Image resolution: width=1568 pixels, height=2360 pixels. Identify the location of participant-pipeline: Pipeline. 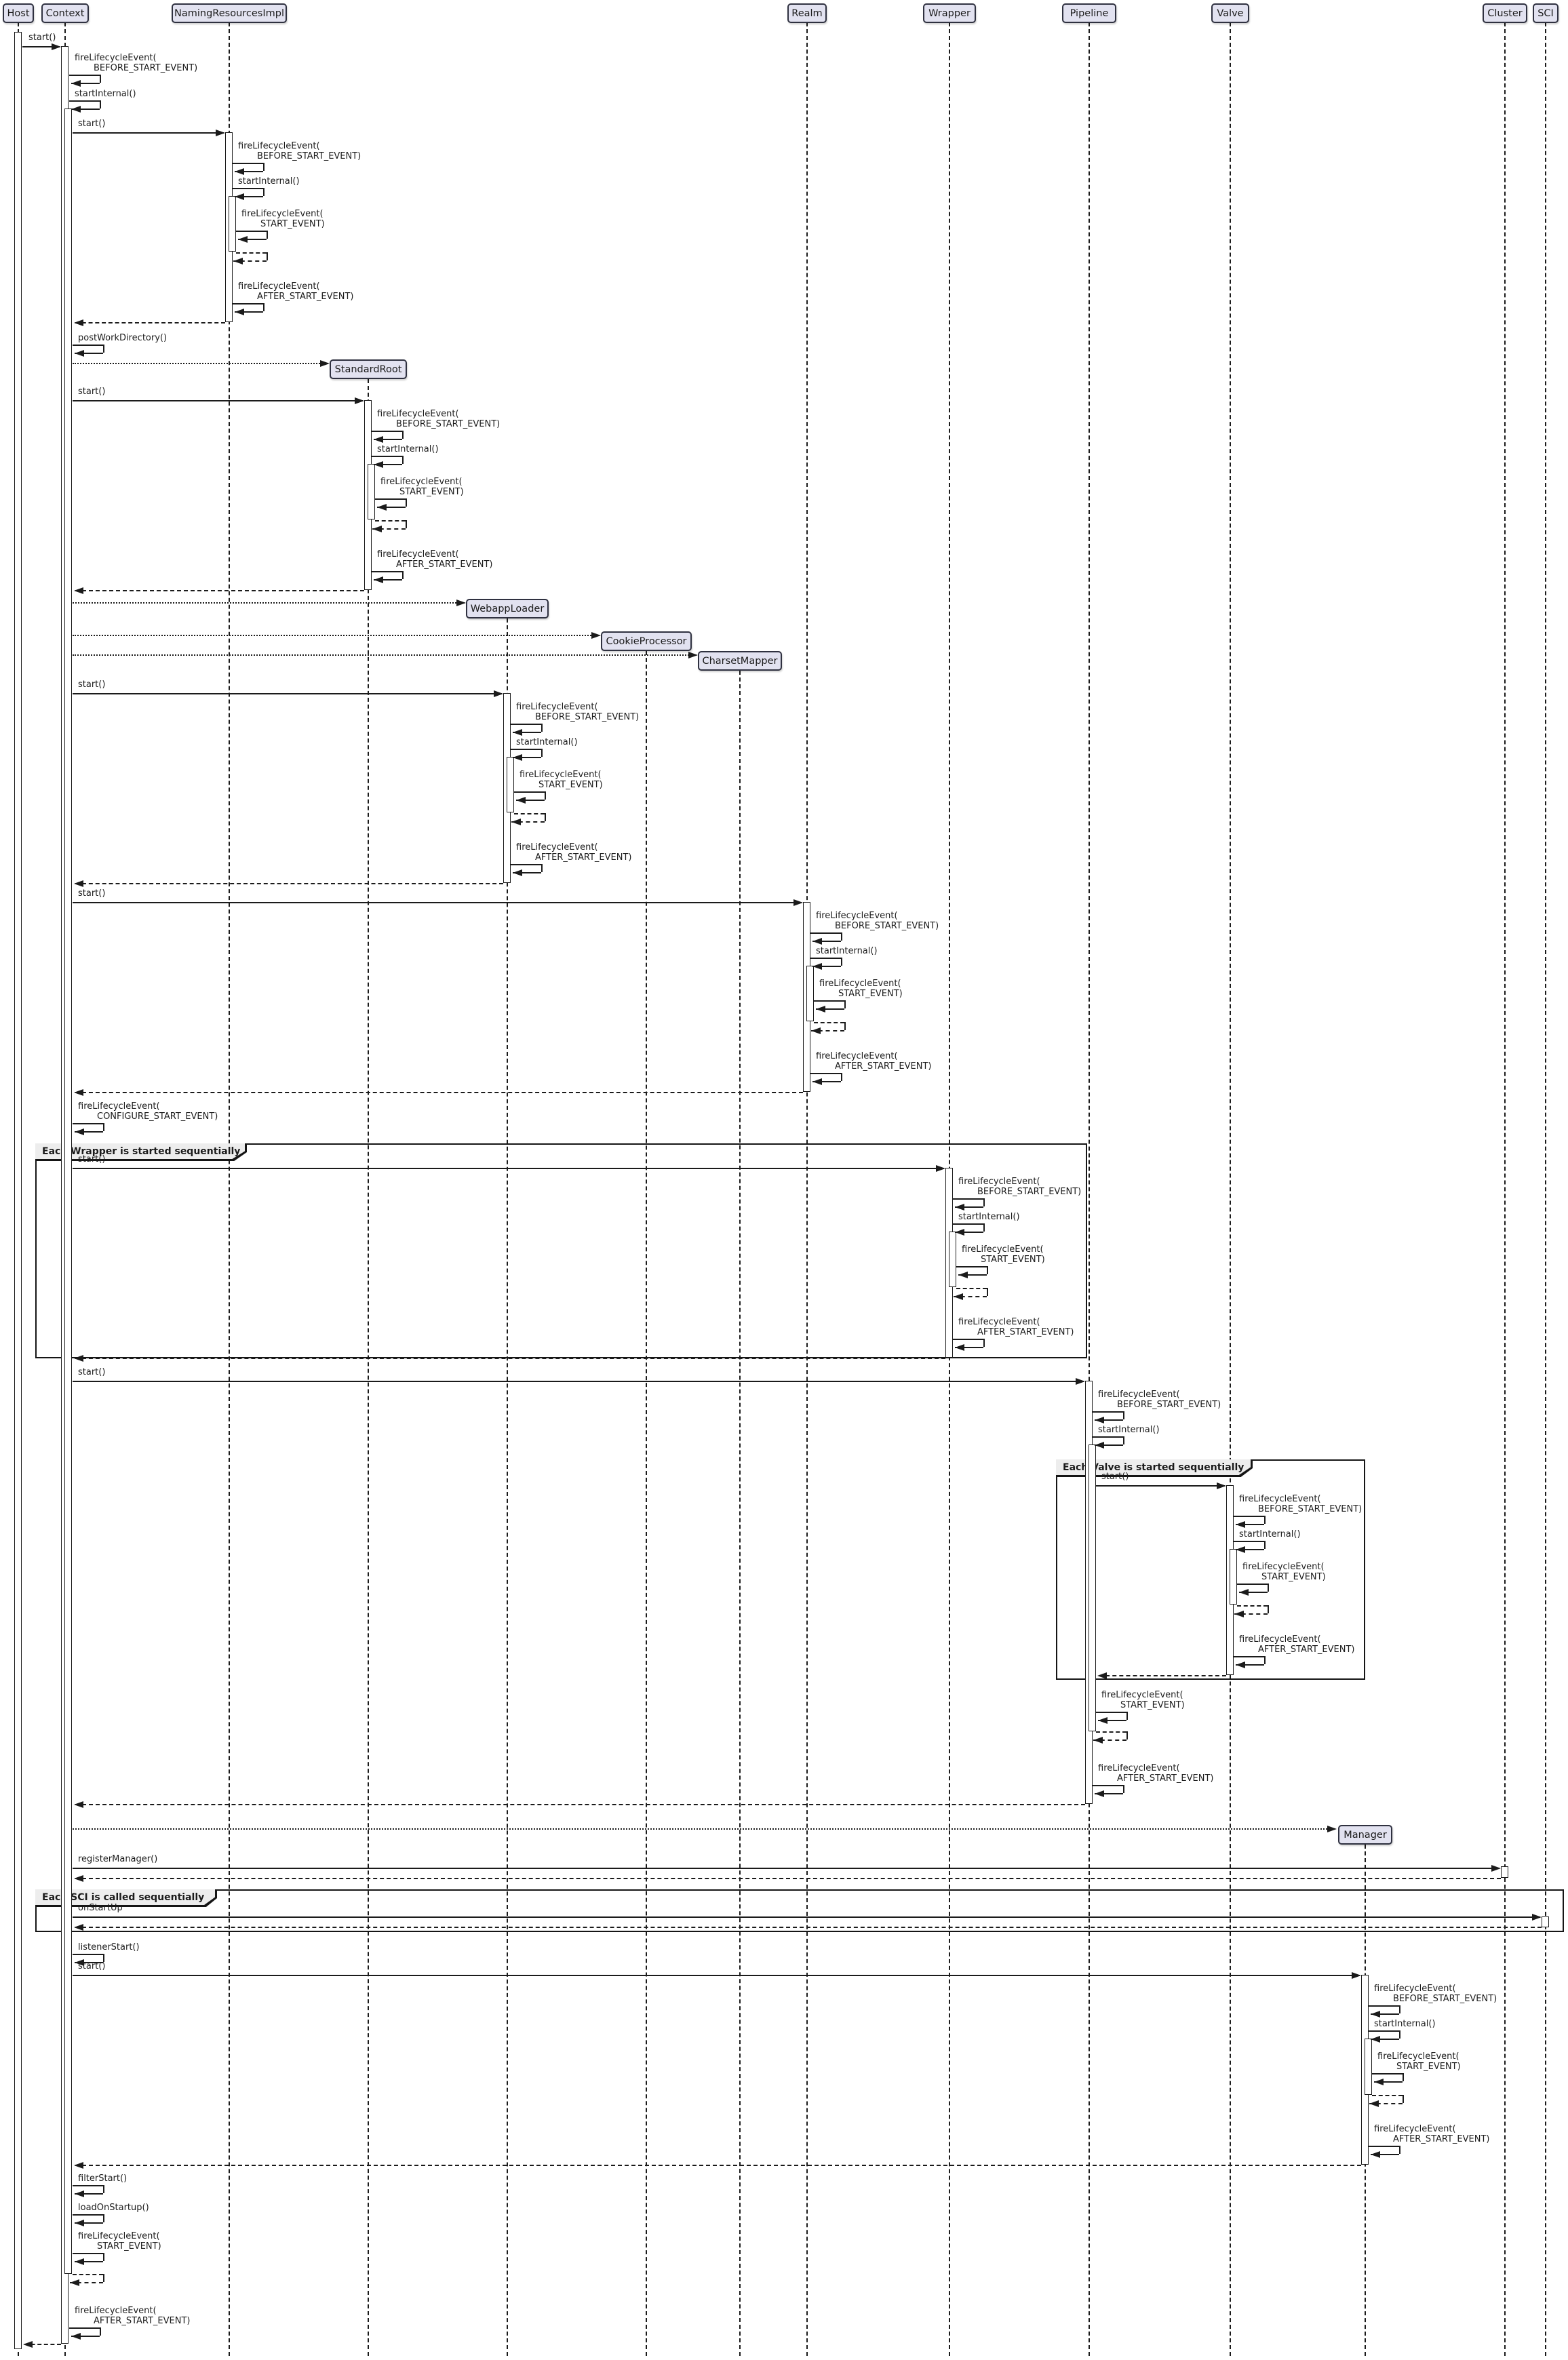
(1089, 13).